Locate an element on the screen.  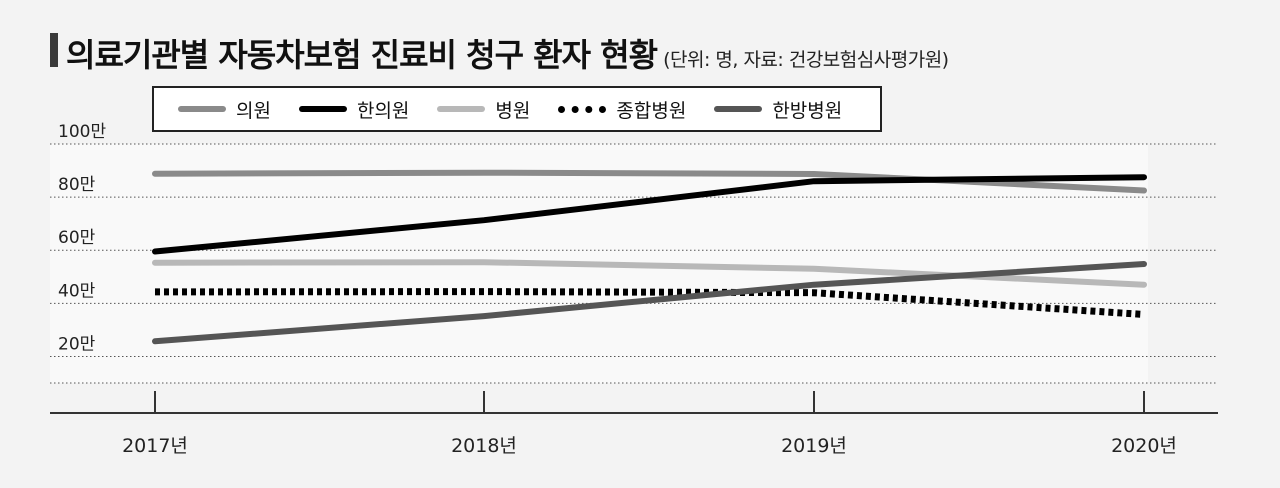
y-tick-label: 60만 is located at coordinates (77, 238).